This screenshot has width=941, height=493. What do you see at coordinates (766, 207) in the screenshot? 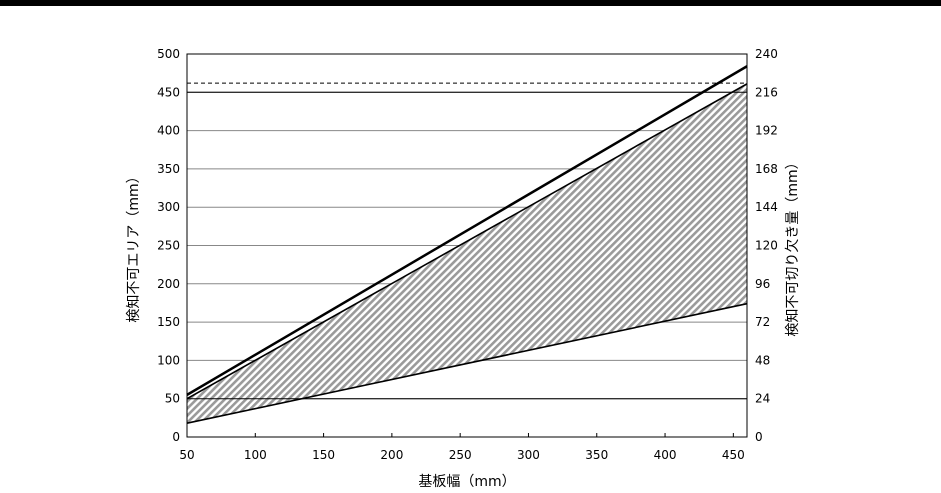
I see `y2-tick-label: 144` at bounding box center [766, 207].